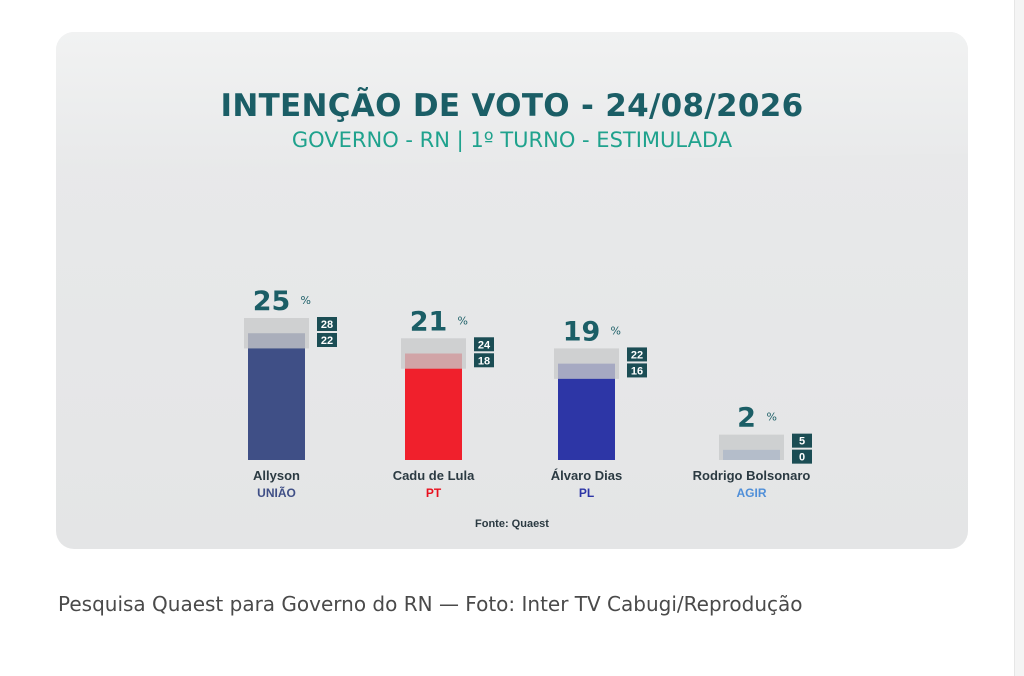 This screenshot has height=676, width=1024. I want to click on category-label-rodrigo-bolsonaro: Rodrigo Bolsonaro, so click(752, 475).